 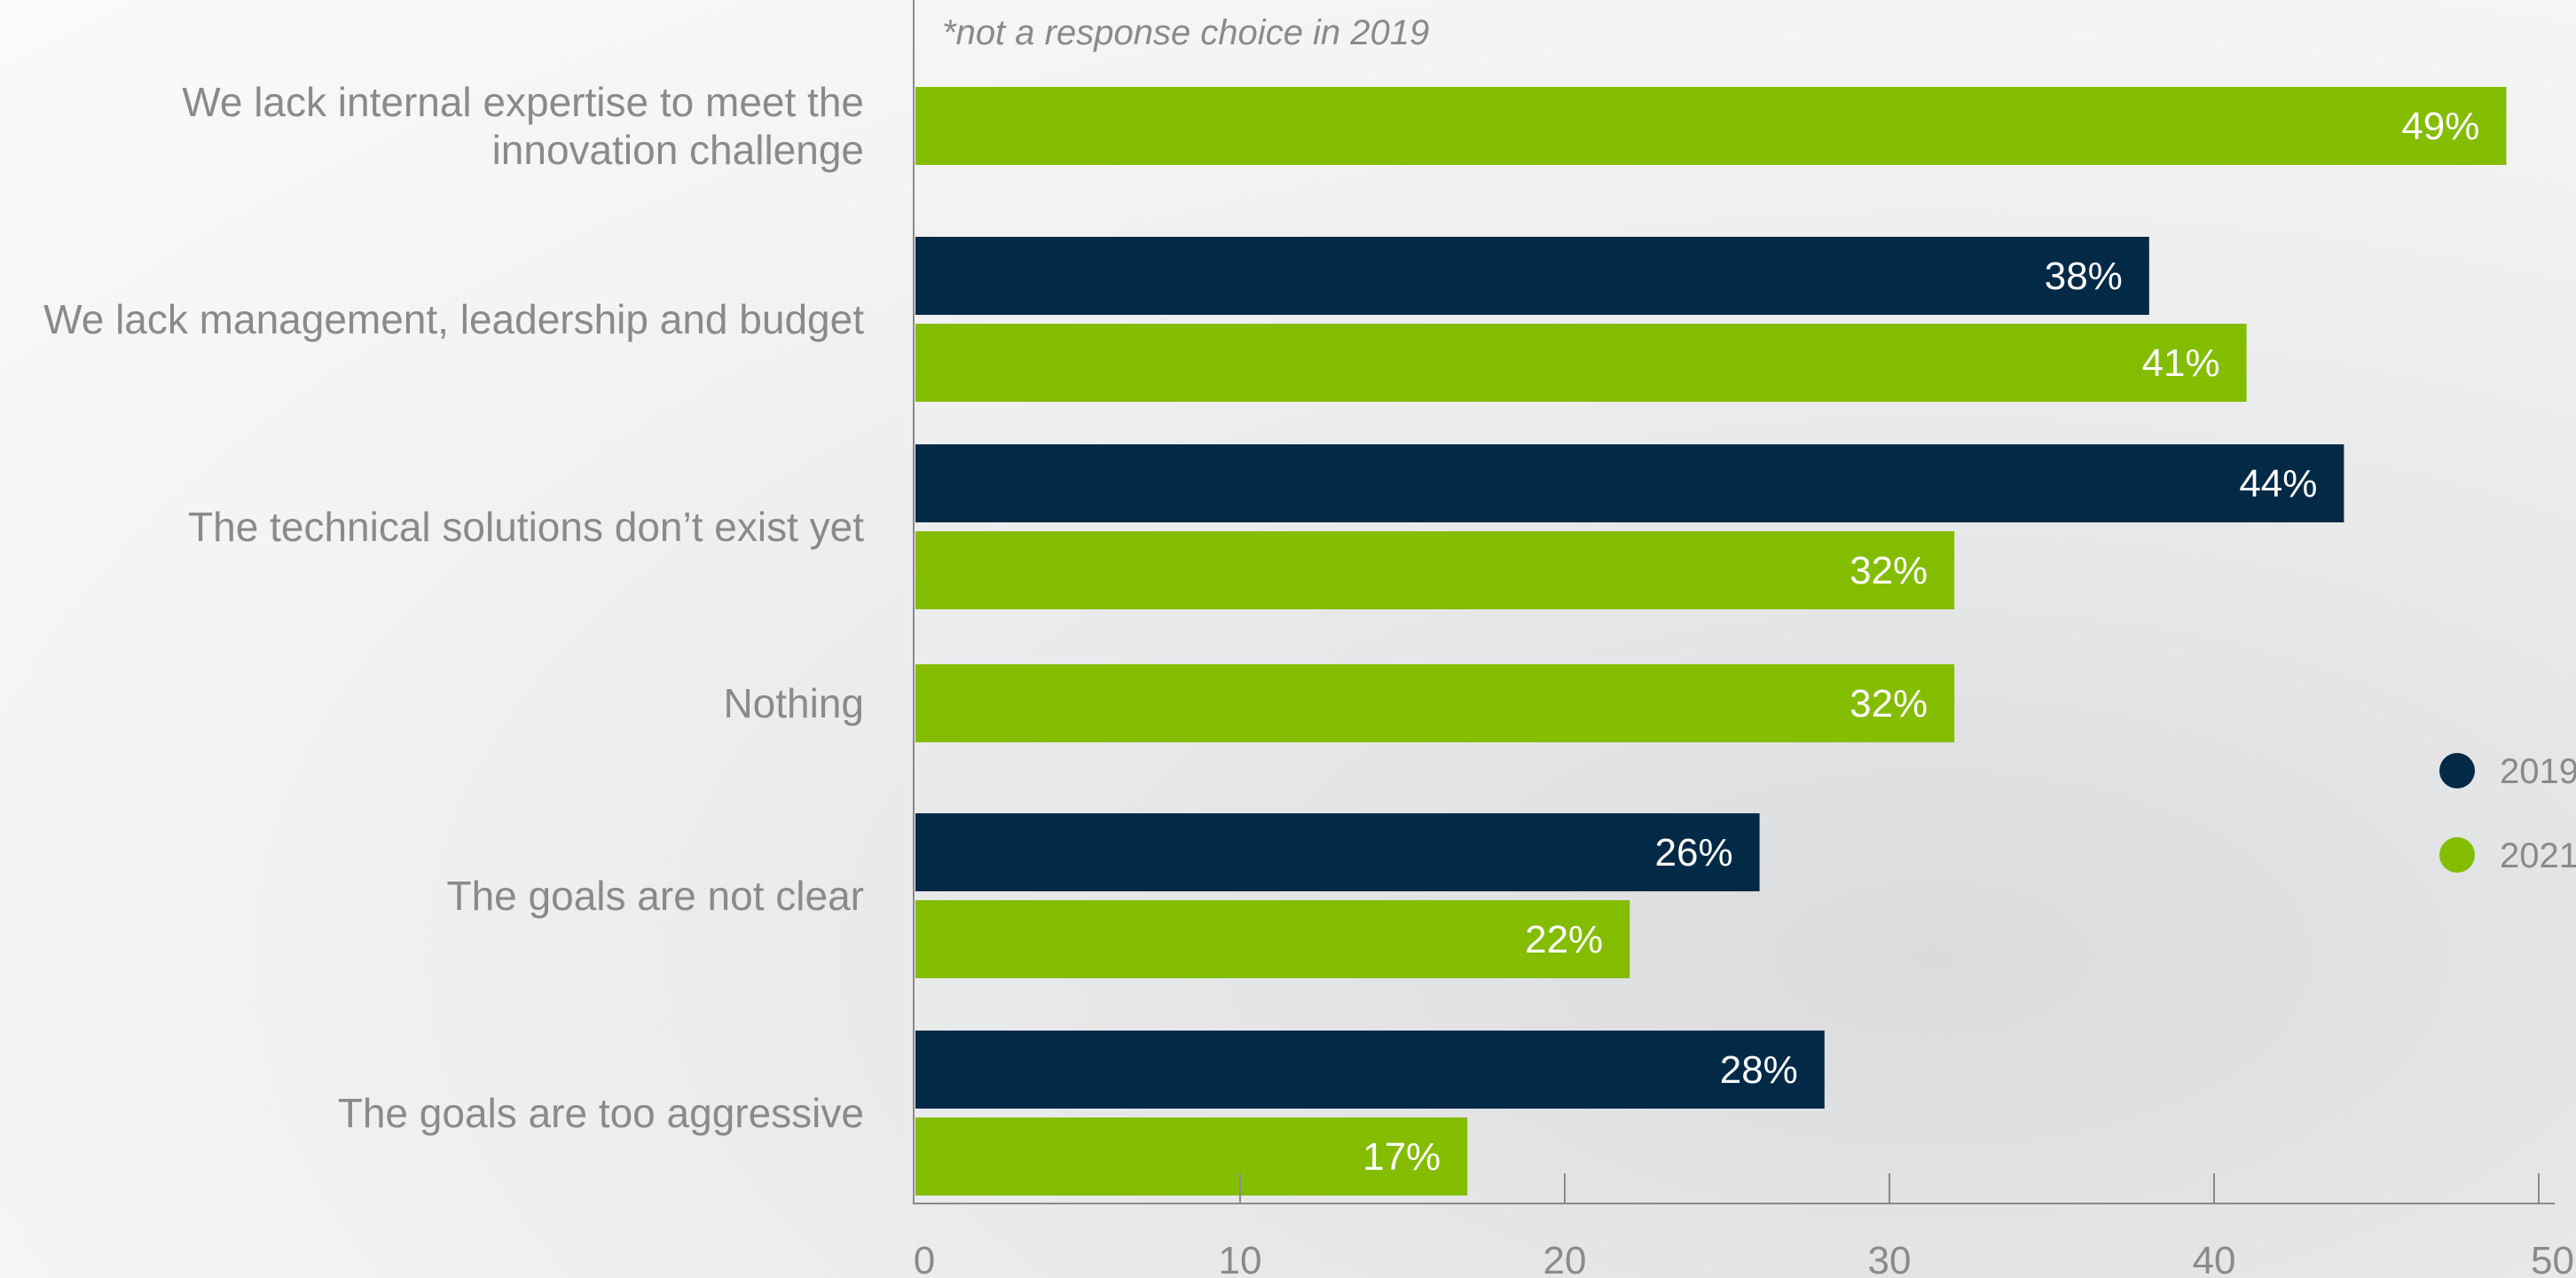 I want to click on bar-value-label: 22%, so click(x=1564, y=939).